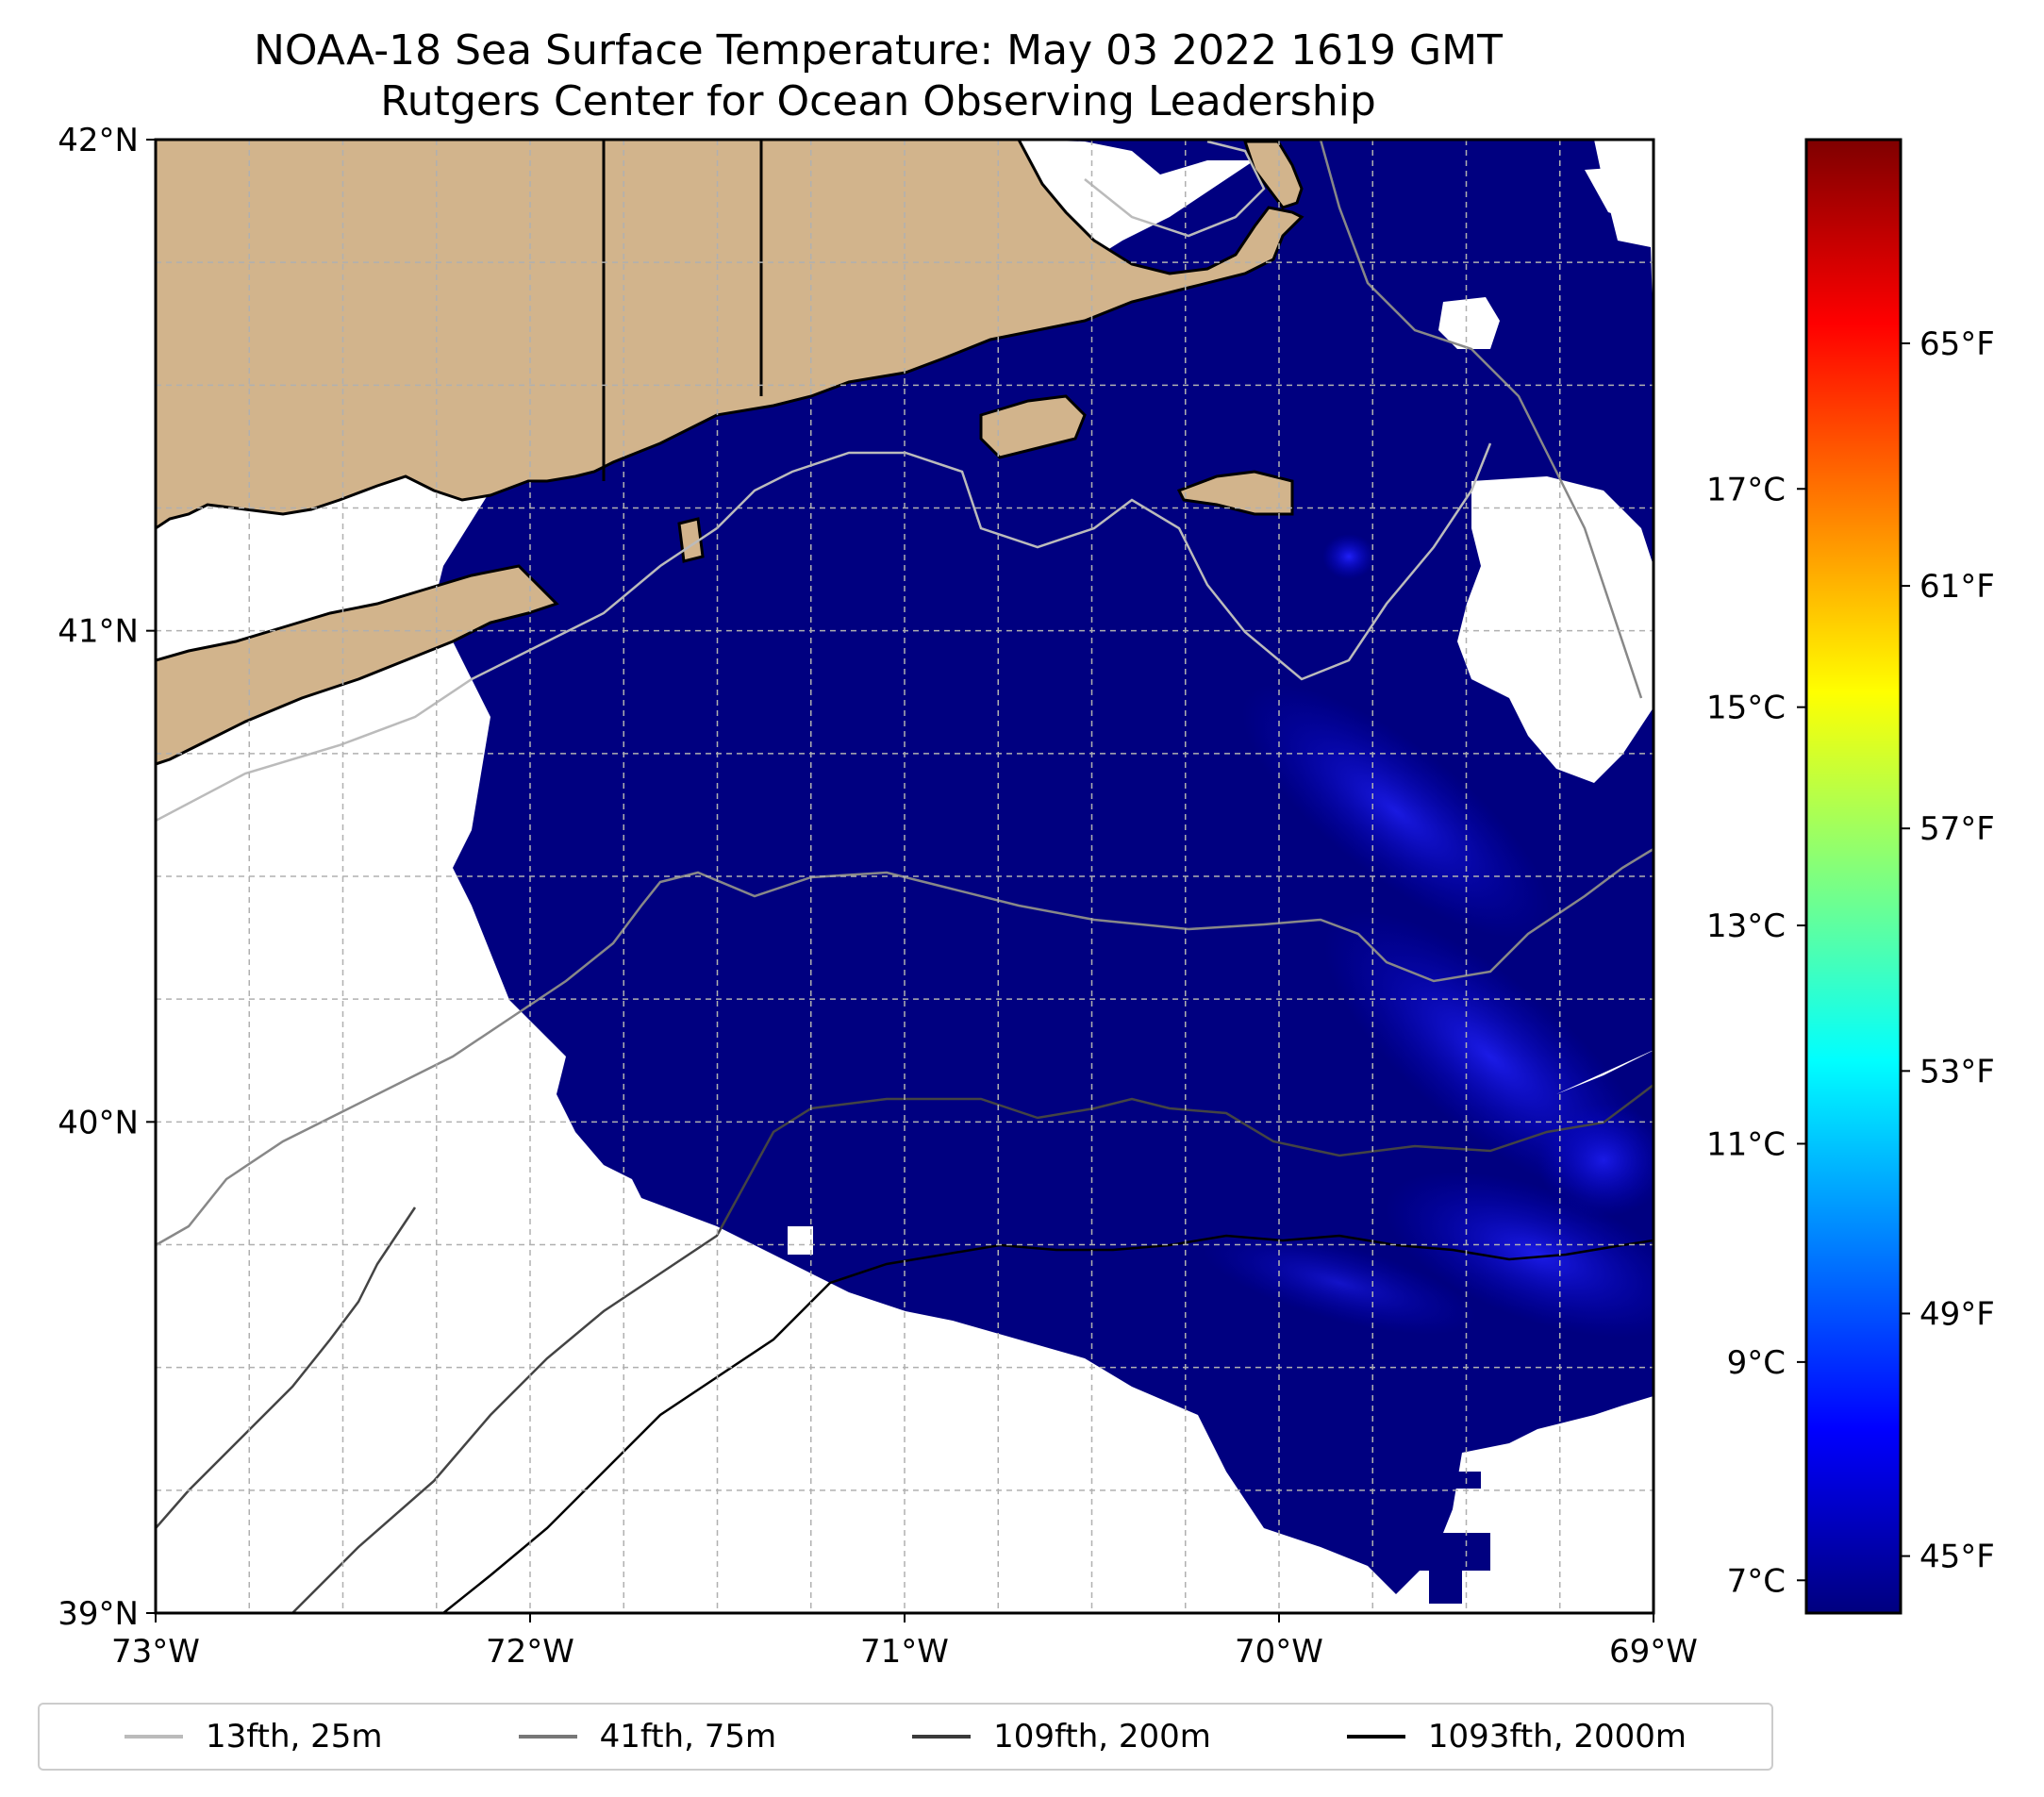  Describe the element at coordinates (1948, 950) in the screenshot. I see `colorbar-fahrenheit-axis: 45°F 49°F 53°F 57°F 61°F 65°F` at that location.